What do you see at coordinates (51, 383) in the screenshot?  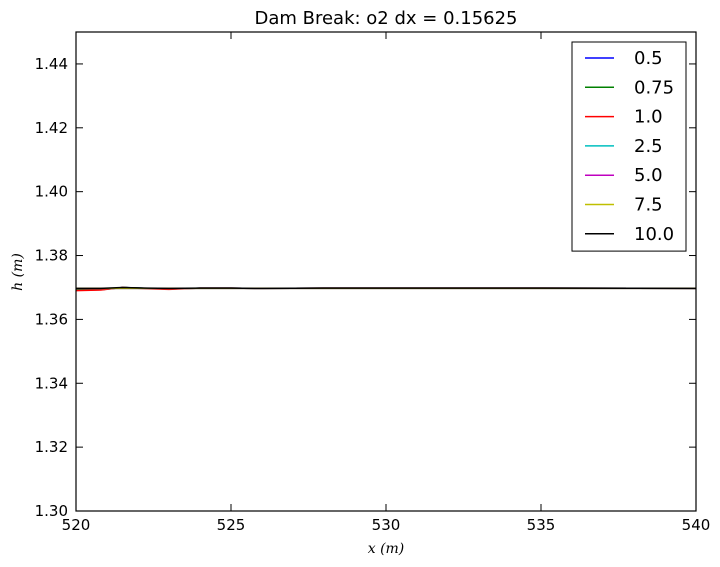 I see `y-tick-label: 1.34` at bounding box center [51, 383].